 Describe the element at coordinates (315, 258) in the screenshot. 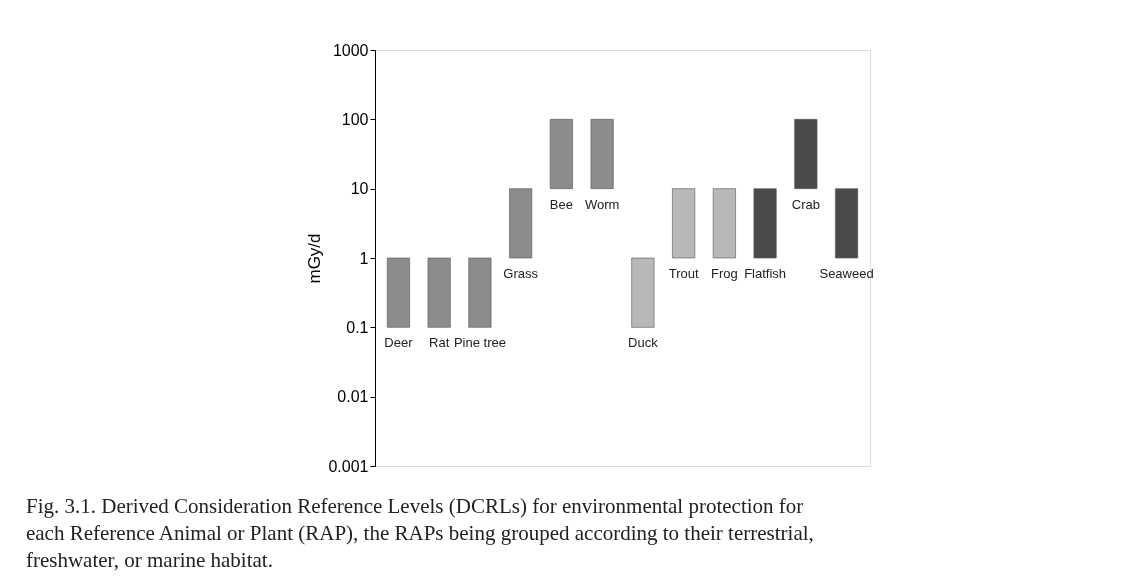

I see `y-axis-title: mGy/d` at that location.